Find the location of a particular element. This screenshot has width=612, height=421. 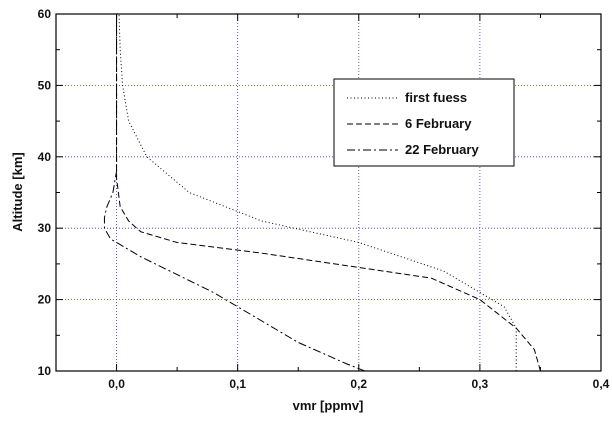

y-tick-label: 40 is located at coordinates (45, 157).